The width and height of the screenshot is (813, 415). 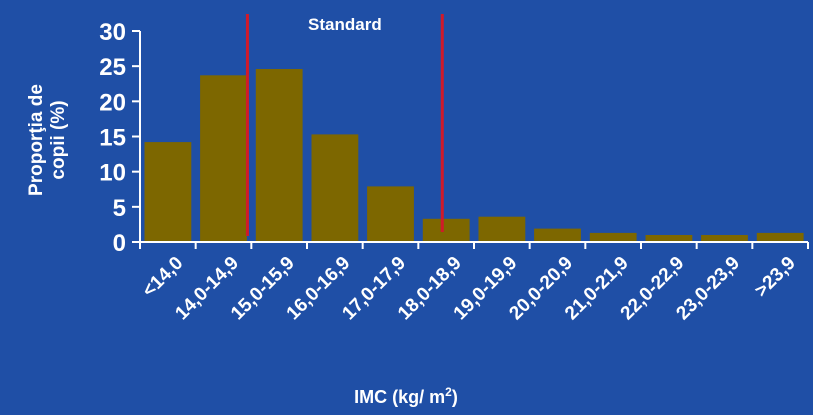 I want to click on standard-range-group: Standard, so click(x=344, y=125).